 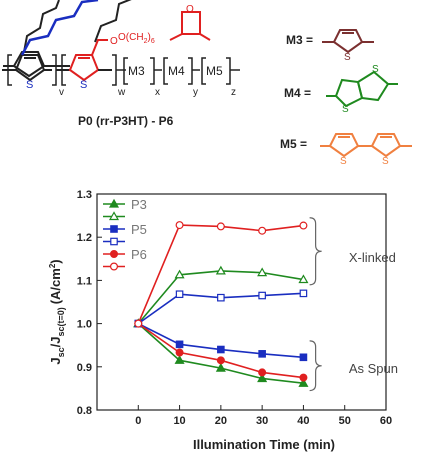 I want to click on group-braces, so click(x=315, y=304).